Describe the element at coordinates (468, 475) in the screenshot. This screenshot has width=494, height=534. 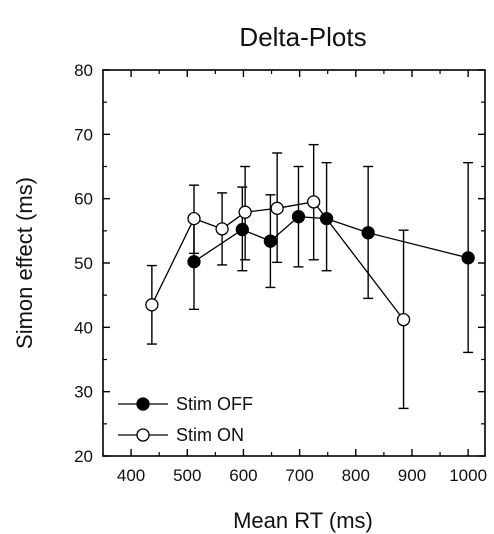
I see `x-tick-label: 1000` at that location.